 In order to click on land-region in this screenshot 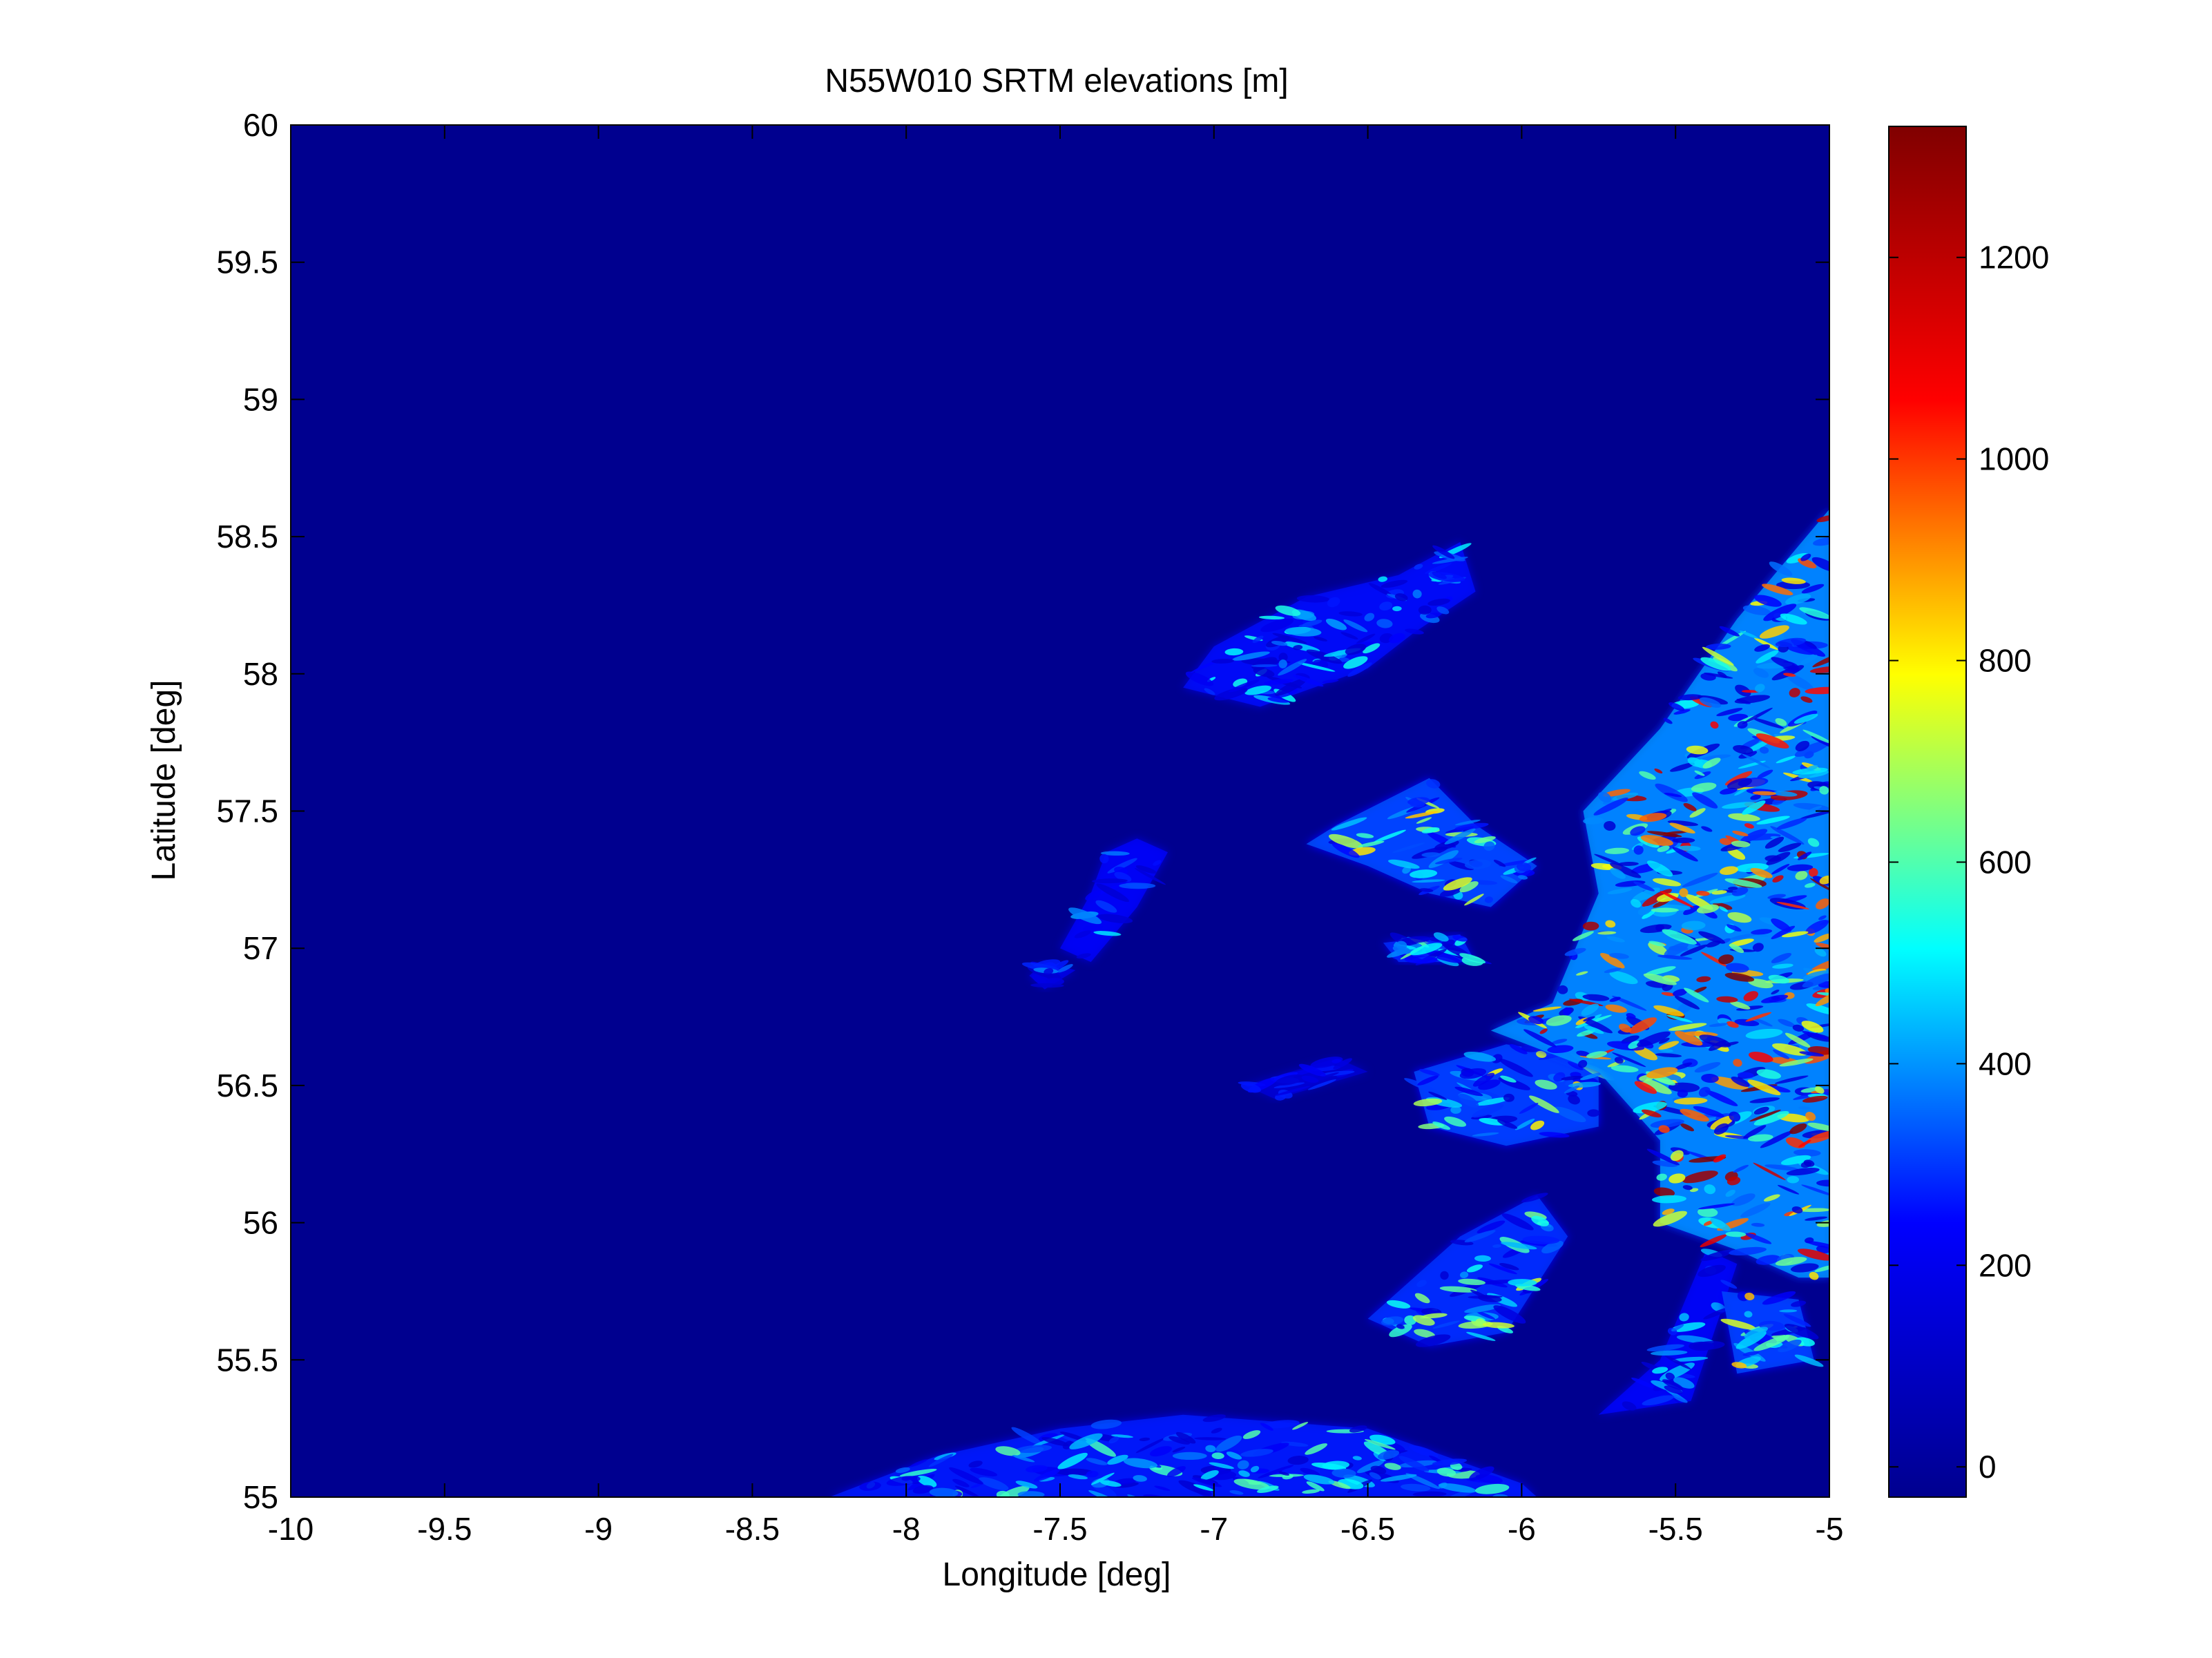, I will do `click(1422, 842)`.